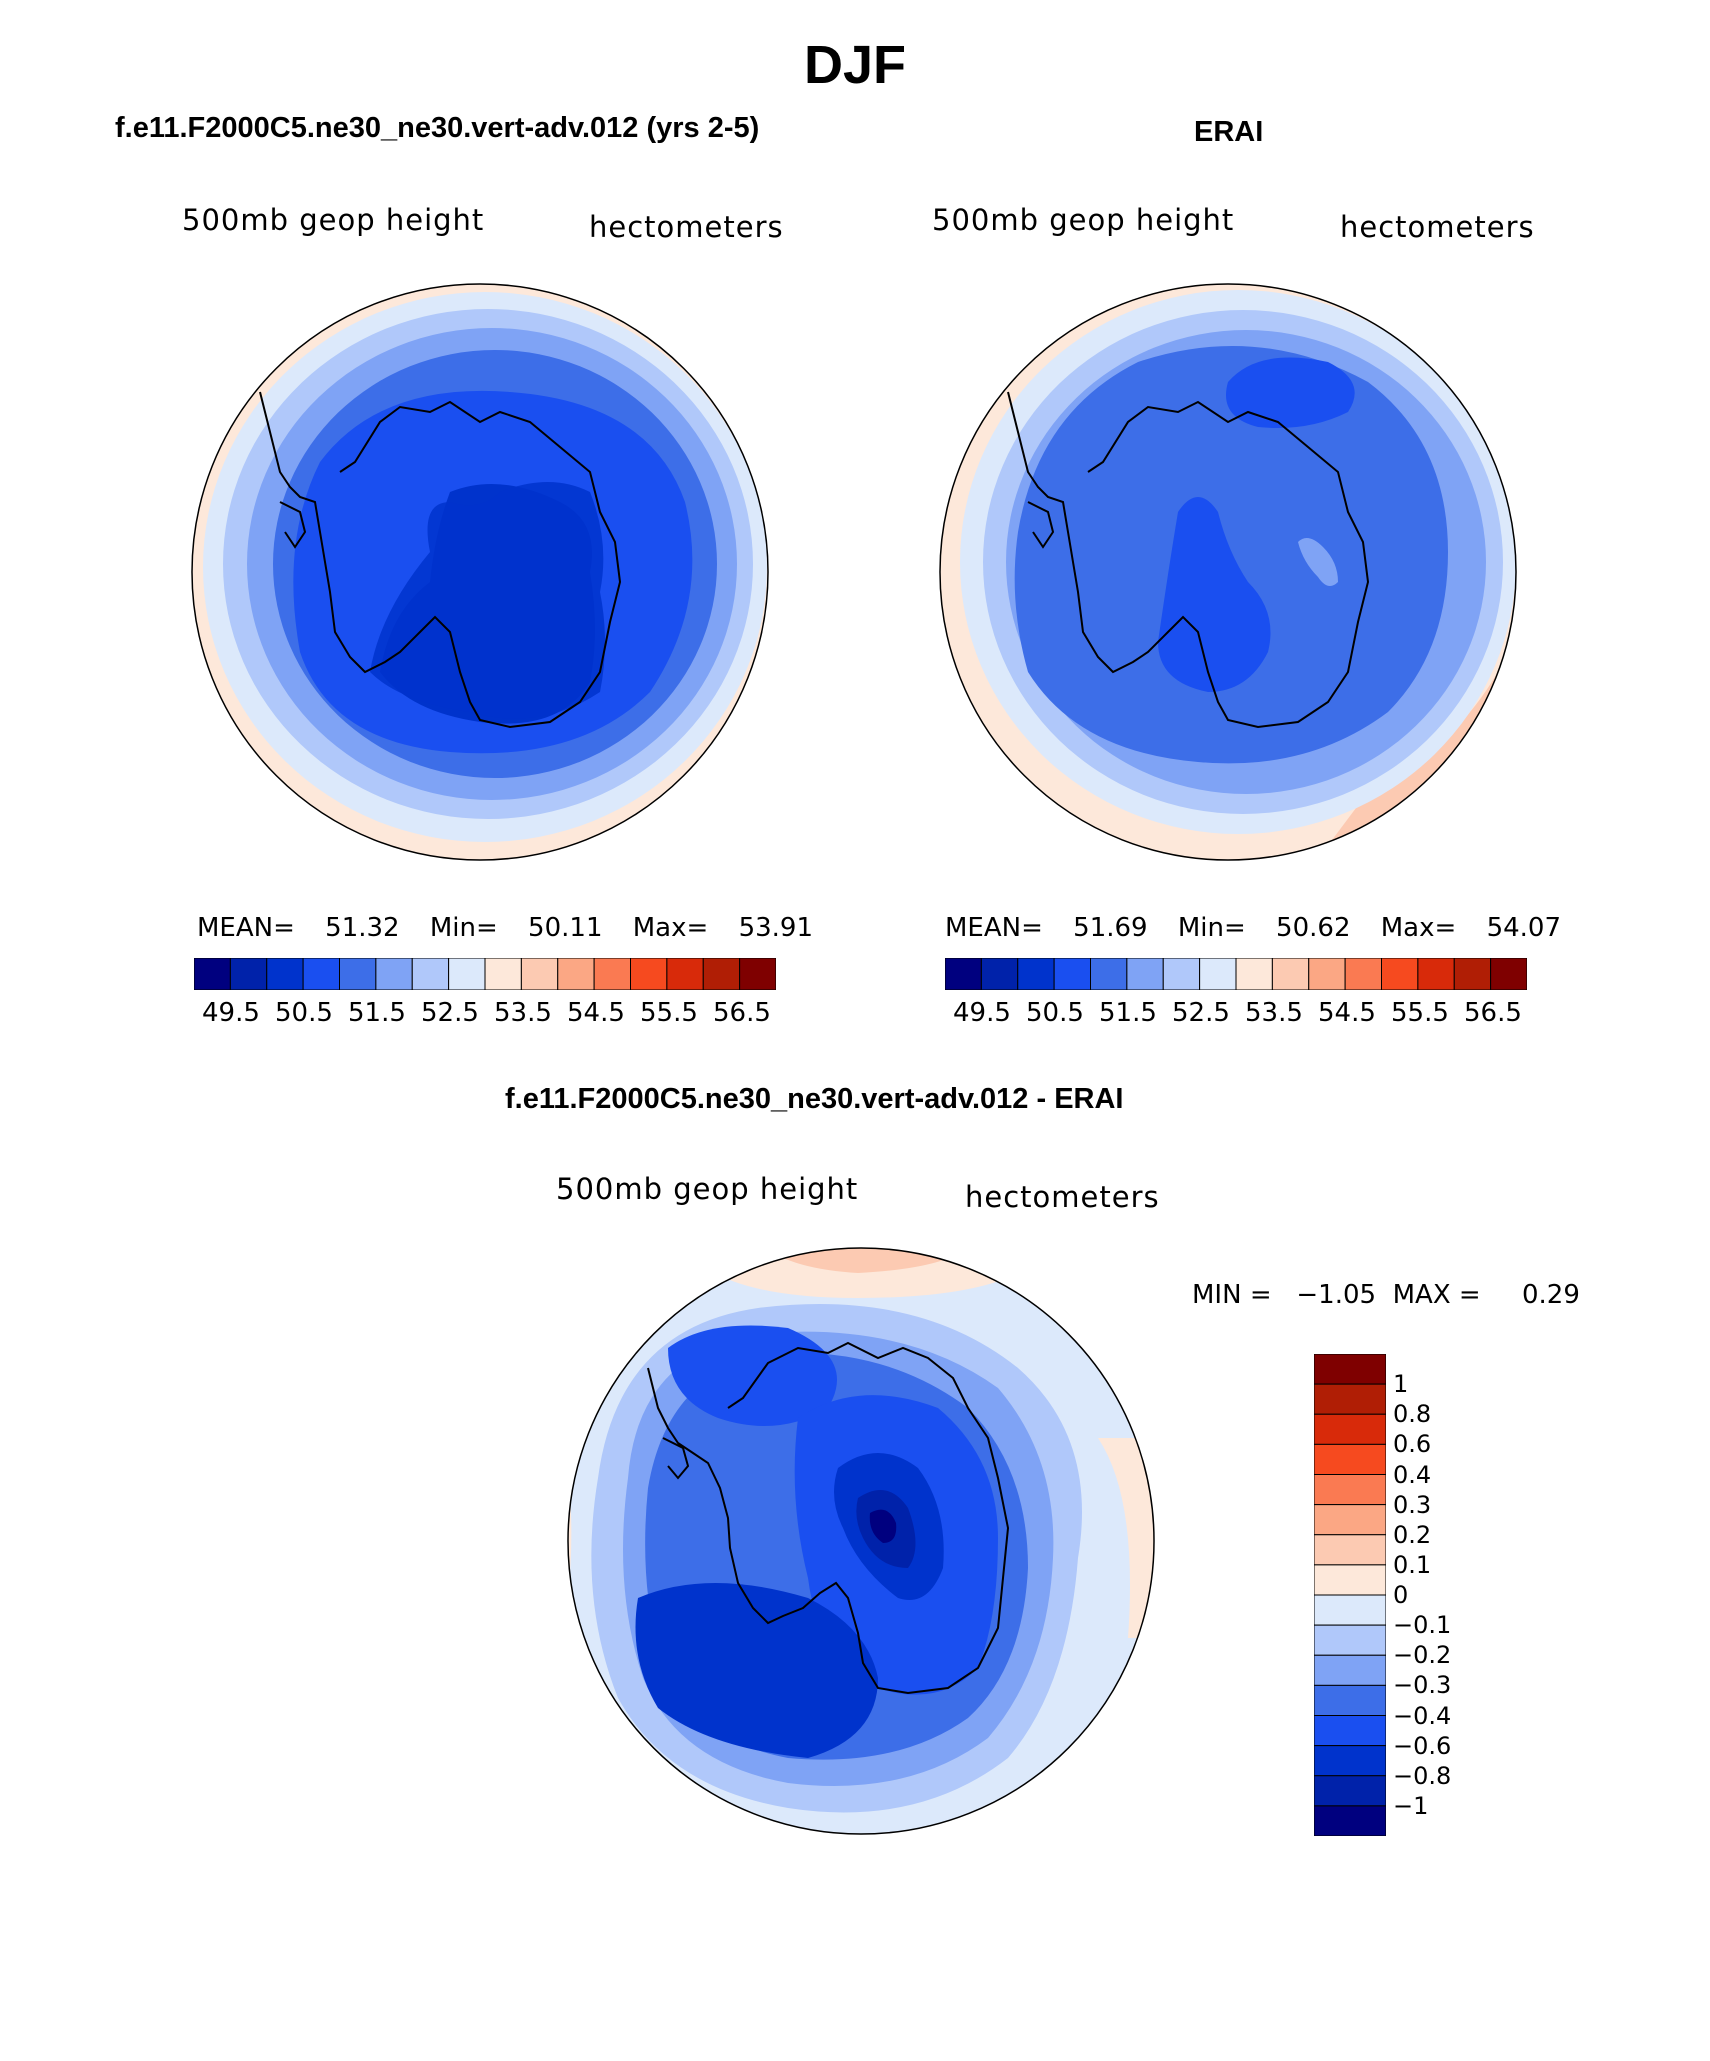 This screenshot has width=1710, height=2061. What do you see at coordinates (1083, 220) in the screenshot?
I see `panel-left-label: 500mb geop height` at bounding box center [1083, 220].